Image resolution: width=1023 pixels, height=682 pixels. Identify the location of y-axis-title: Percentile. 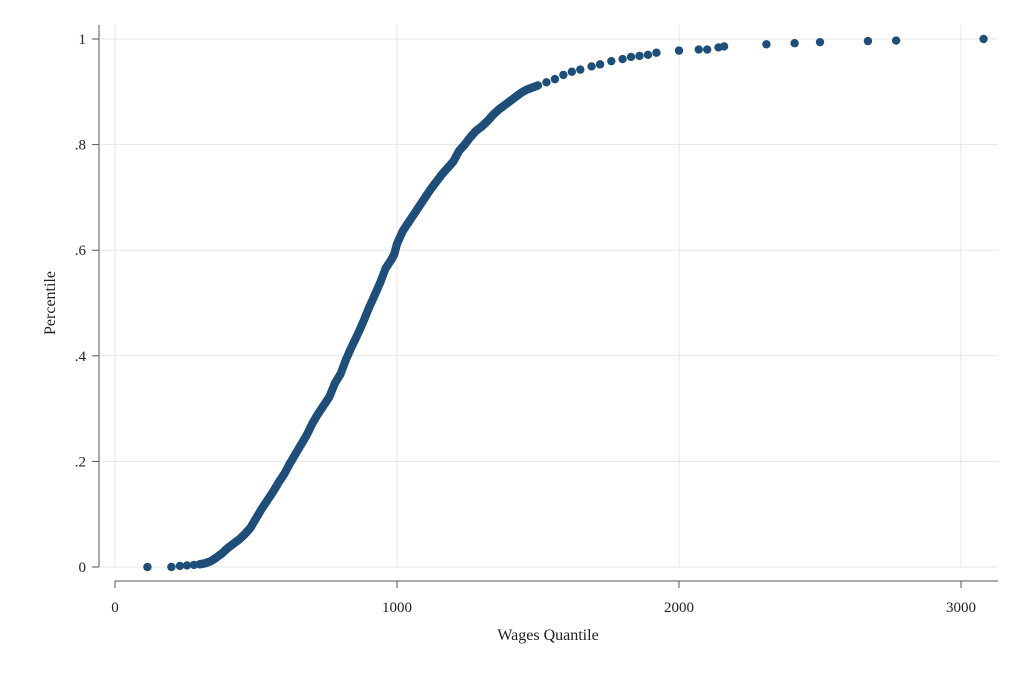
(50, 303).